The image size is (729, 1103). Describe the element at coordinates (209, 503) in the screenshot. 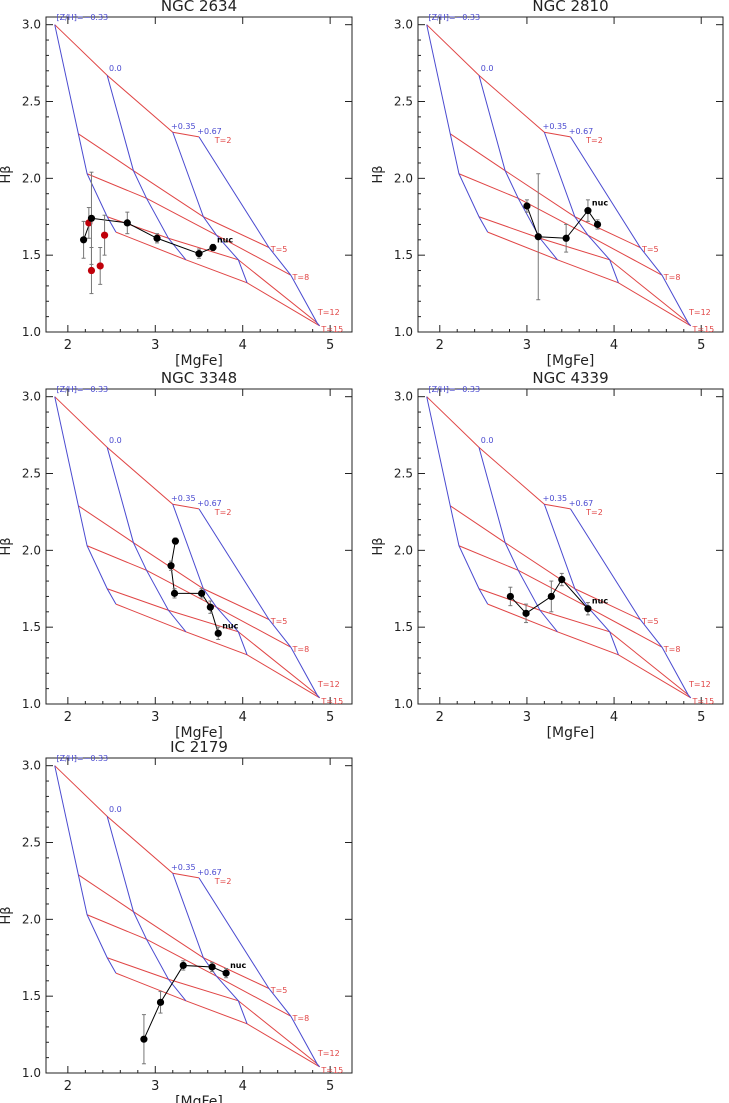

I see `metallicity-label: +0.67` at that location.